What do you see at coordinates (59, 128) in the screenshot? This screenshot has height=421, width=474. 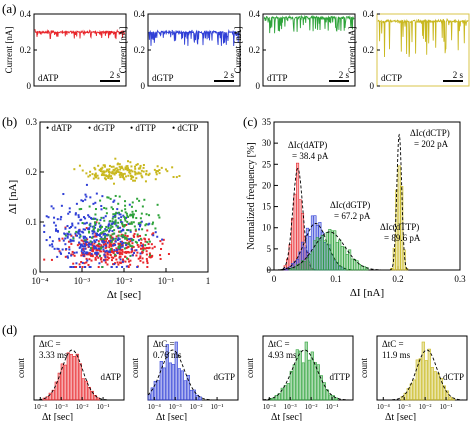 I see `legend-entry-dATP: • dATP` at bounding box center [59, 128].